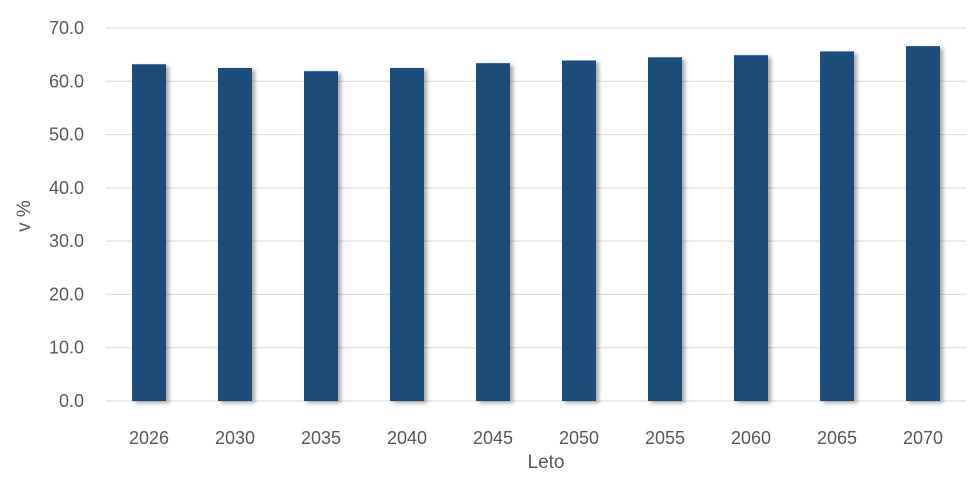 This screenshot has width=972, height=479. I want to click on y-tick-label: 40.0, so click(66, 188).